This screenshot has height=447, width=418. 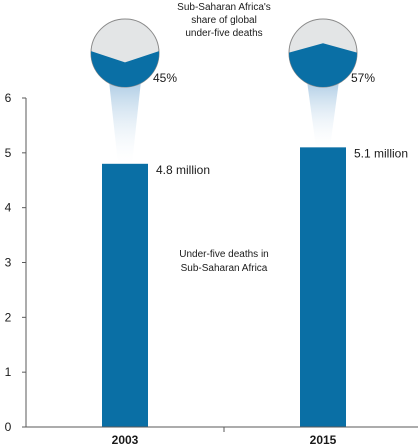 What do you see at coordinates (8, 98) in the screenshot?
I see `y-tick-label: 6` at bounding box center [8, 98].